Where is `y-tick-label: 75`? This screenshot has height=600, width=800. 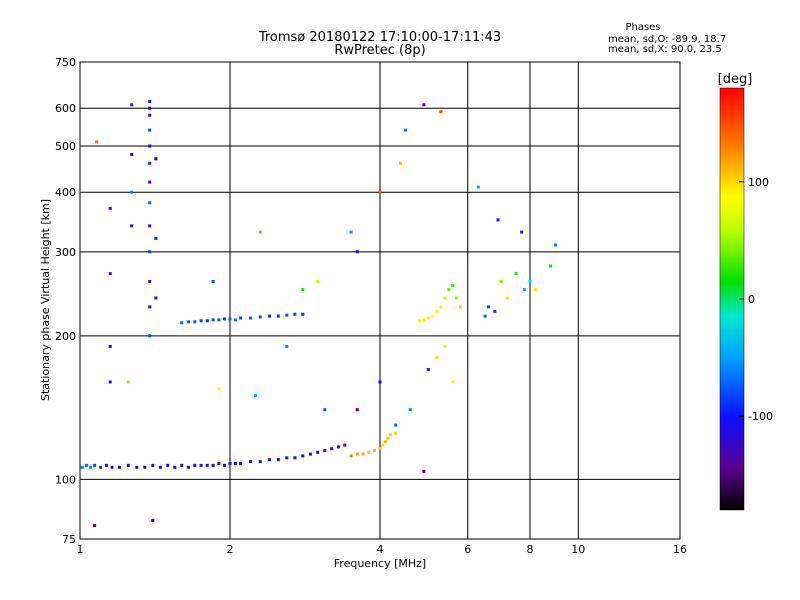
y-tick-label: 75 is located at coordinates (69, 539).